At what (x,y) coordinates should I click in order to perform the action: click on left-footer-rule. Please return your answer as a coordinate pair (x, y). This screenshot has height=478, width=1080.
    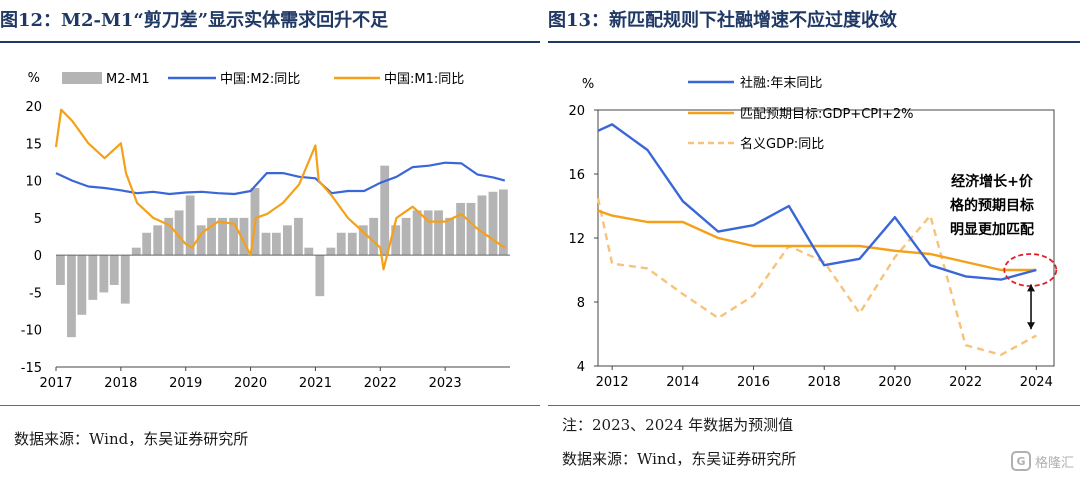
    Looking at the image, I should click on (270, 405).